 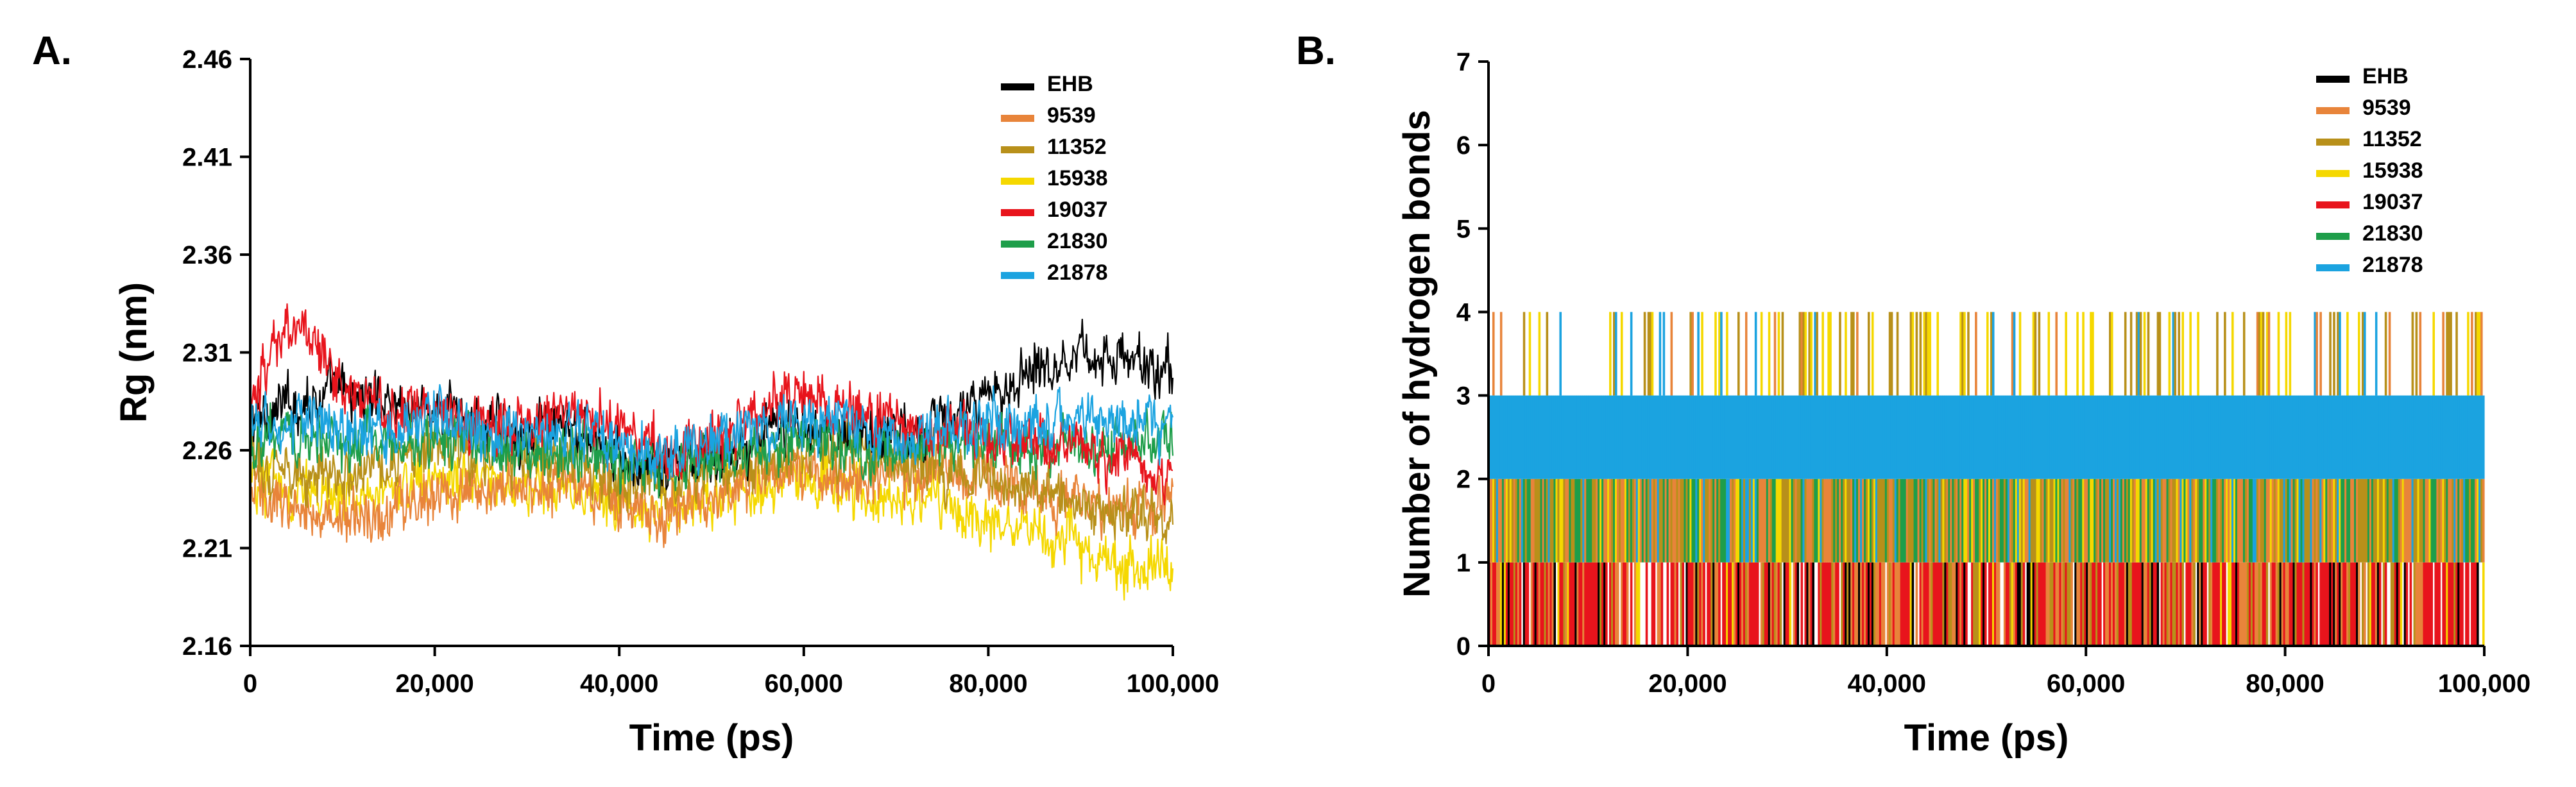 I want to click on hbond-legend-swatch, so click(x=2333, y=173).